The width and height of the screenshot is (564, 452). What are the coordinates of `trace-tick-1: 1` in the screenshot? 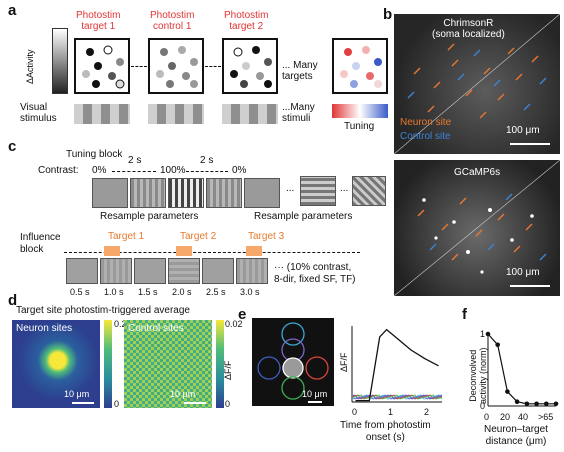 It's located at (391, 412).